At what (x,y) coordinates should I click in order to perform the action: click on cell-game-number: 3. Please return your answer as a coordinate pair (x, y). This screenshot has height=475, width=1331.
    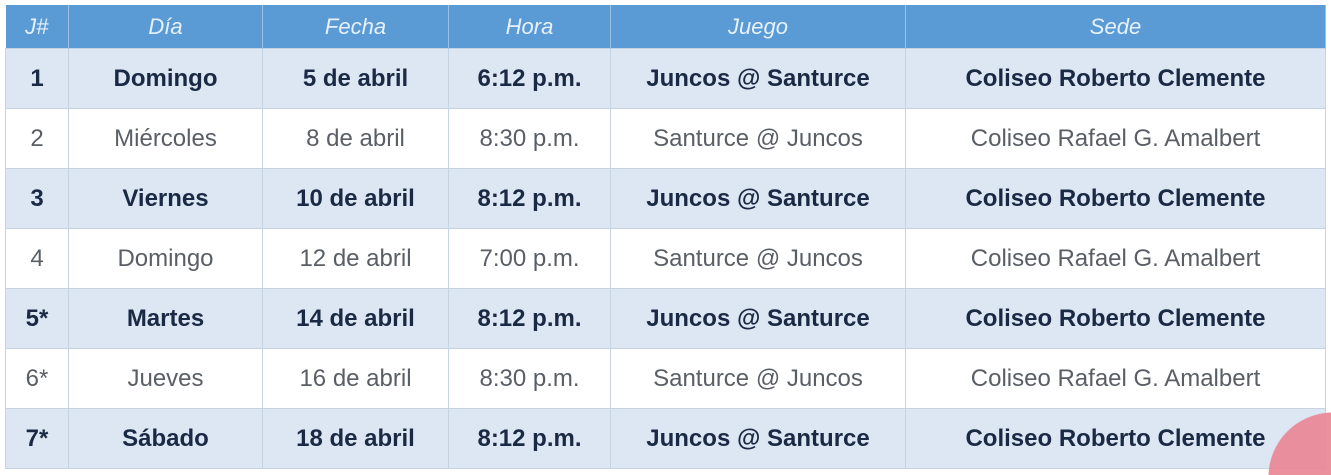
    Looking at the image, I should click on (37, 198).